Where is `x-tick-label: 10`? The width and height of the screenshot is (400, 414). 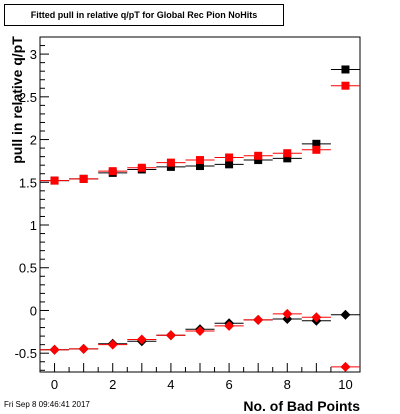
x-tick-label: 10 is located at coordinates (345, 384).